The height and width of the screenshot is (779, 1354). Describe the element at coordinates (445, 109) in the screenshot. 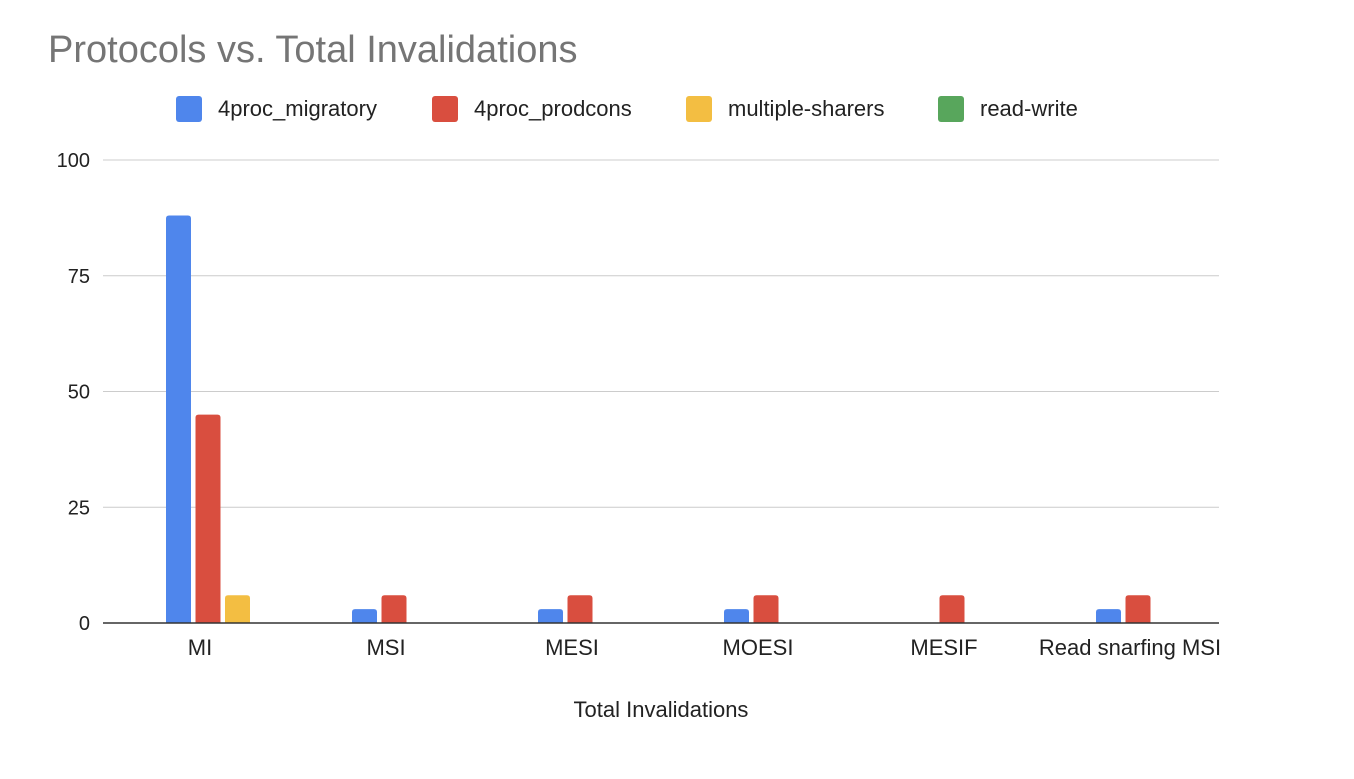

I see `legend-swatch-4proc_prodcons` at that location.